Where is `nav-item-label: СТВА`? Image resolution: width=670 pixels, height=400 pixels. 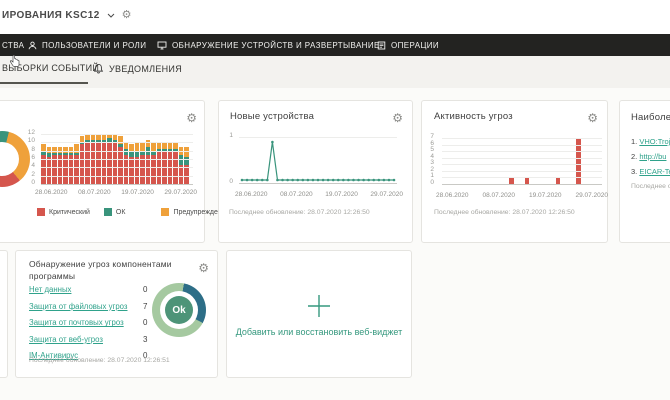
nav-item-label: СТВА is located at coordinates (13, 45).